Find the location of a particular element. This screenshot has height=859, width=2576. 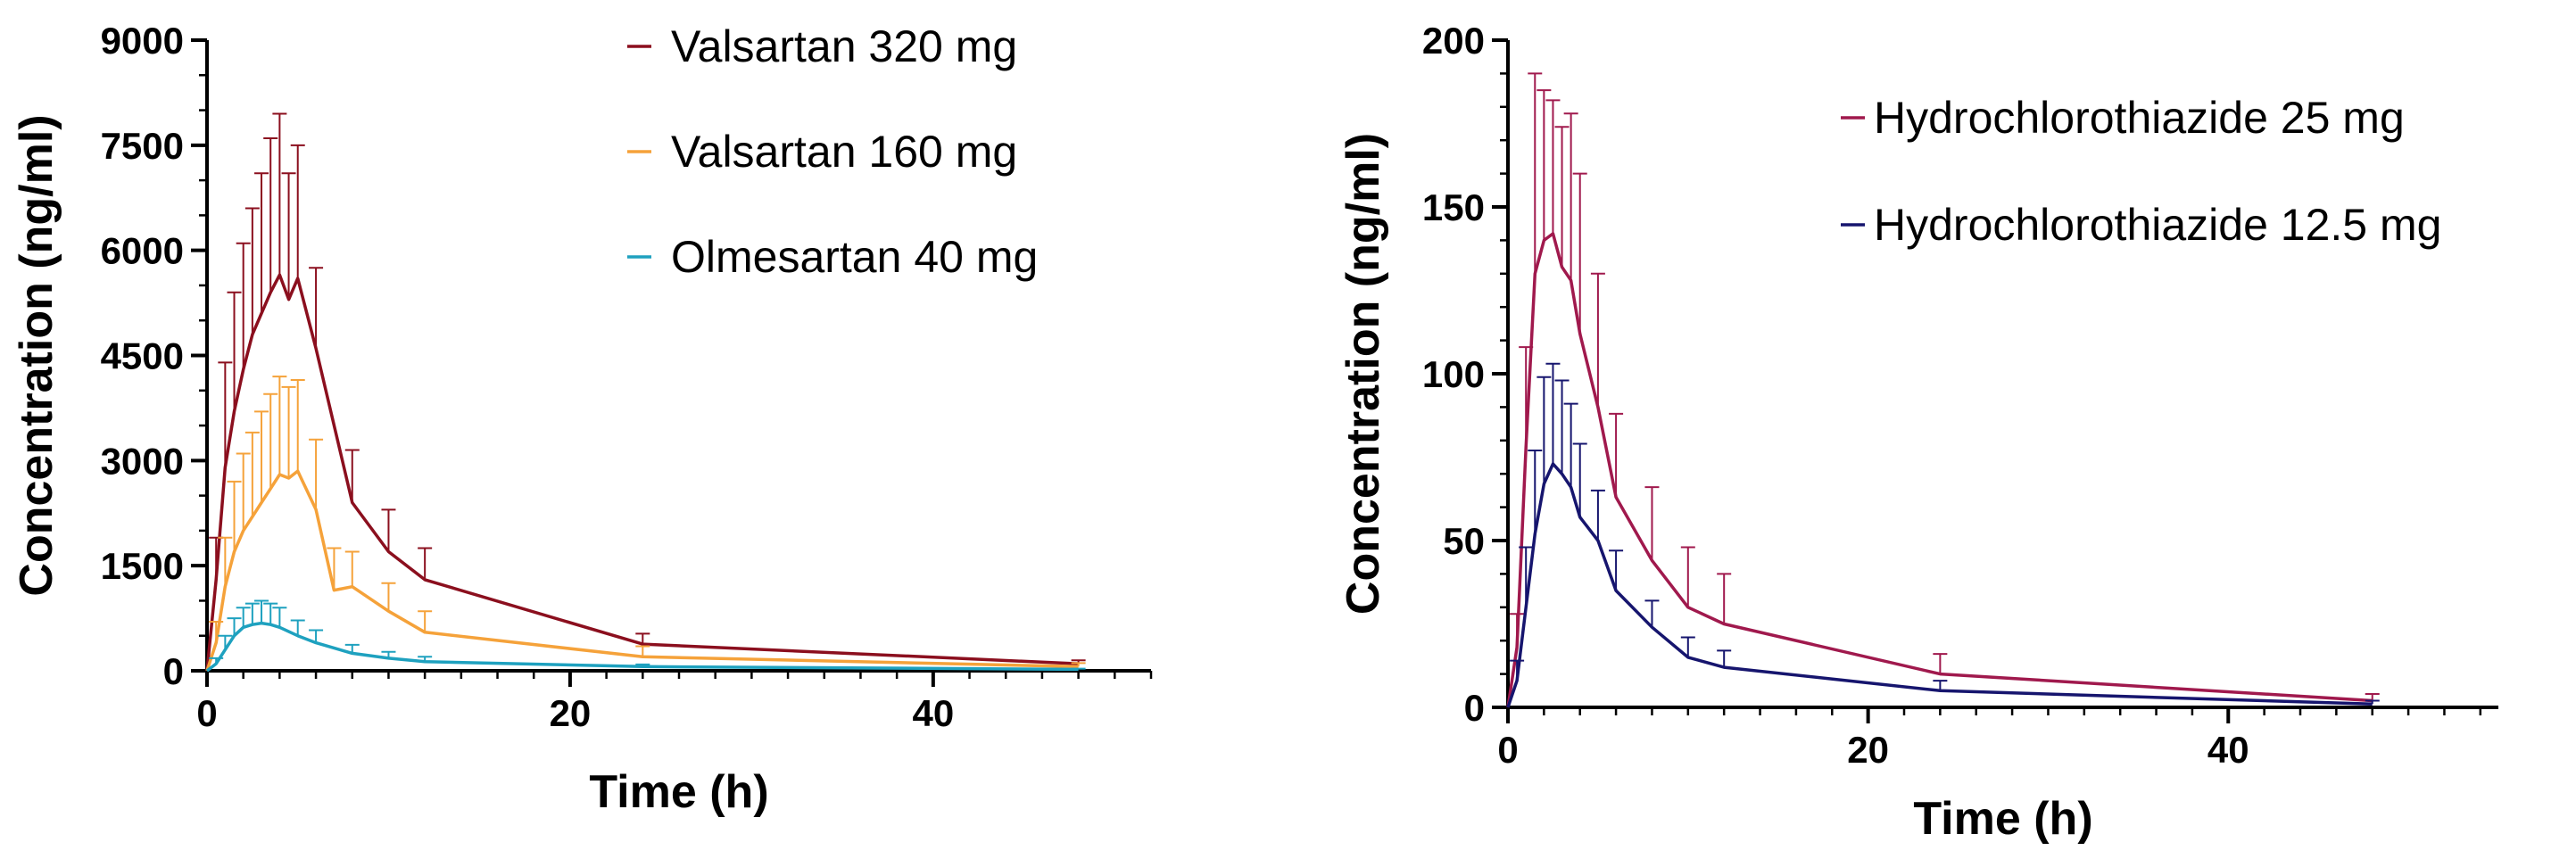

legend-label: Valsartan 320 mg is located at coordinates (844, 46).